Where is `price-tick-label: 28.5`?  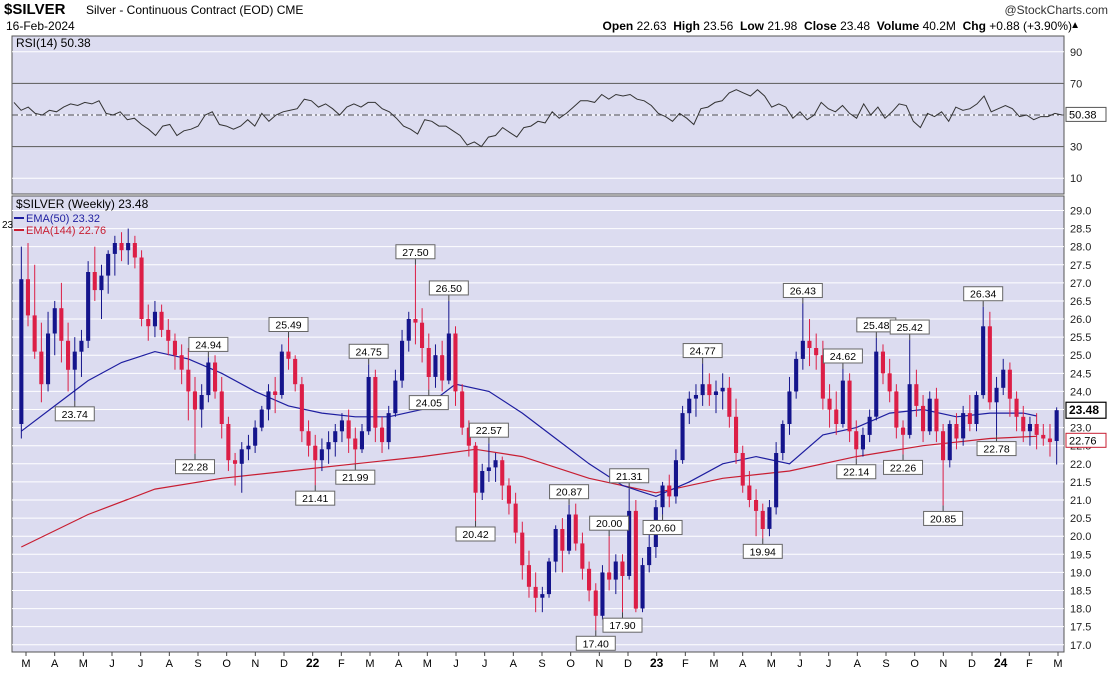
price-tick-label: 28.5 is located at coordinates (1080, 230).